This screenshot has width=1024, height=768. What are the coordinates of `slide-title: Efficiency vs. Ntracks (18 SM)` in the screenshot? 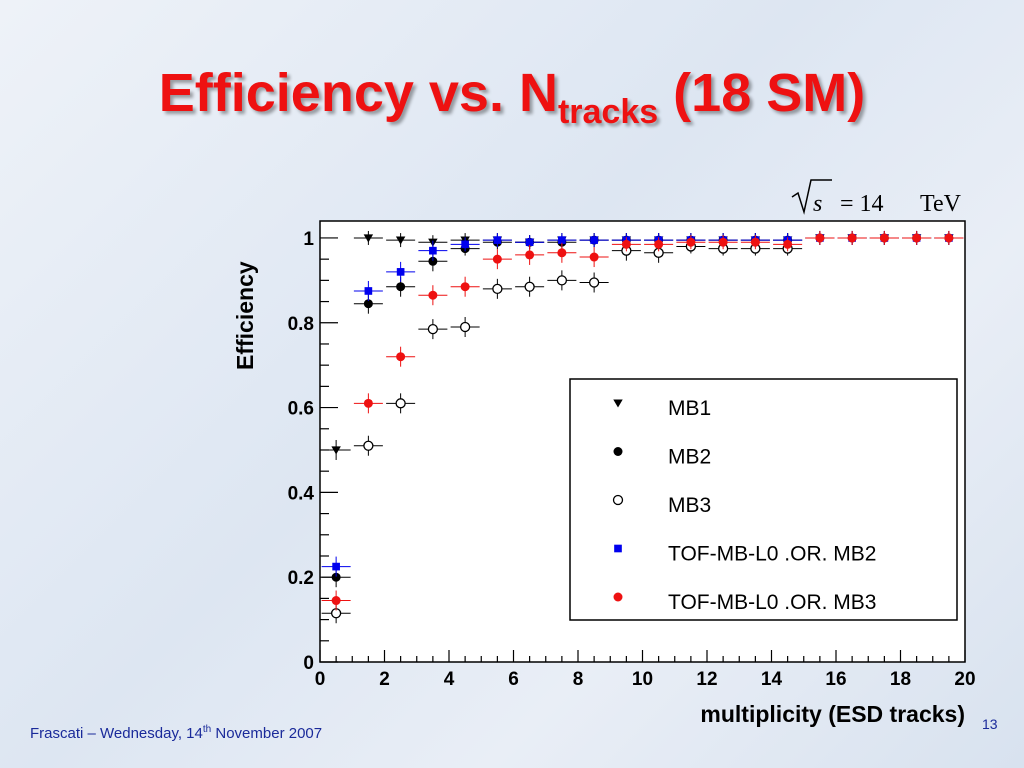 It's located at (512, 97).